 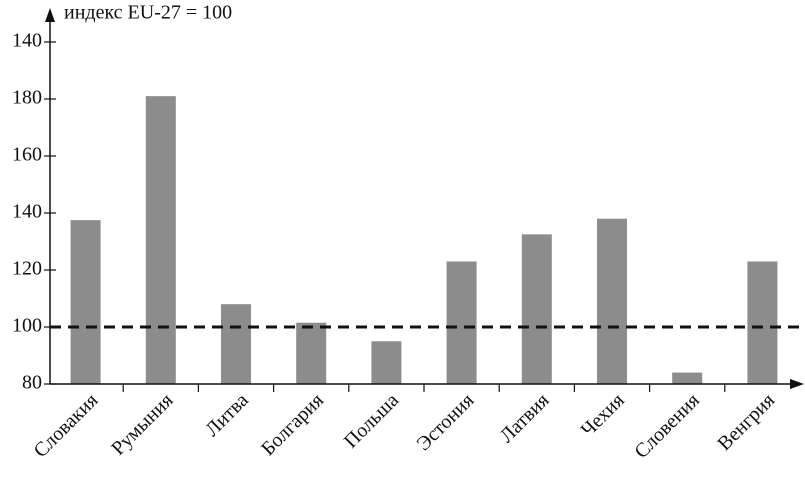 I want to click on y-tick-label: 160, so click(x=27, y=155).